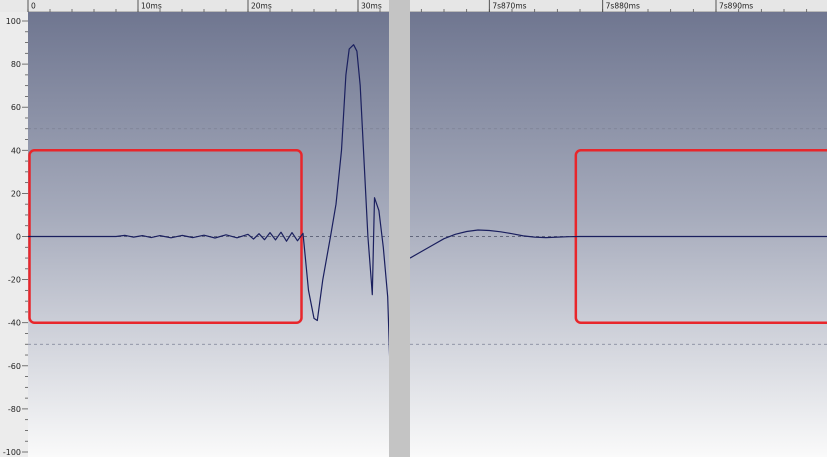  Describe the element at coordinates (13, 21) in the screenshot. I see `y-tick-label: 100` at that location.